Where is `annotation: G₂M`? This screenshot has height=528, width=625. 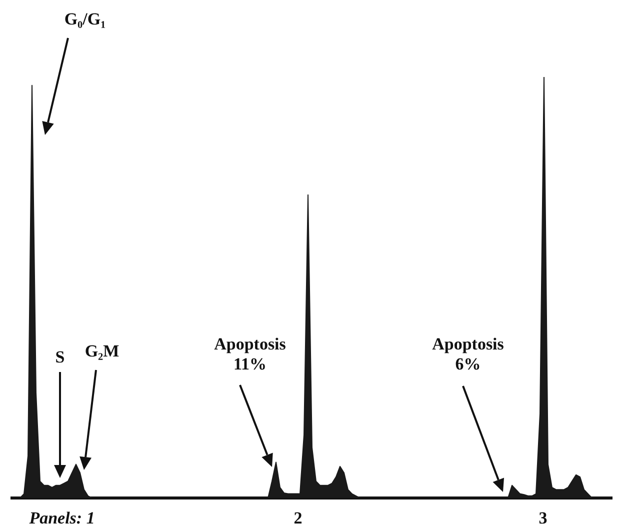 annotation: G₂M is located at coordinates (102, 350).